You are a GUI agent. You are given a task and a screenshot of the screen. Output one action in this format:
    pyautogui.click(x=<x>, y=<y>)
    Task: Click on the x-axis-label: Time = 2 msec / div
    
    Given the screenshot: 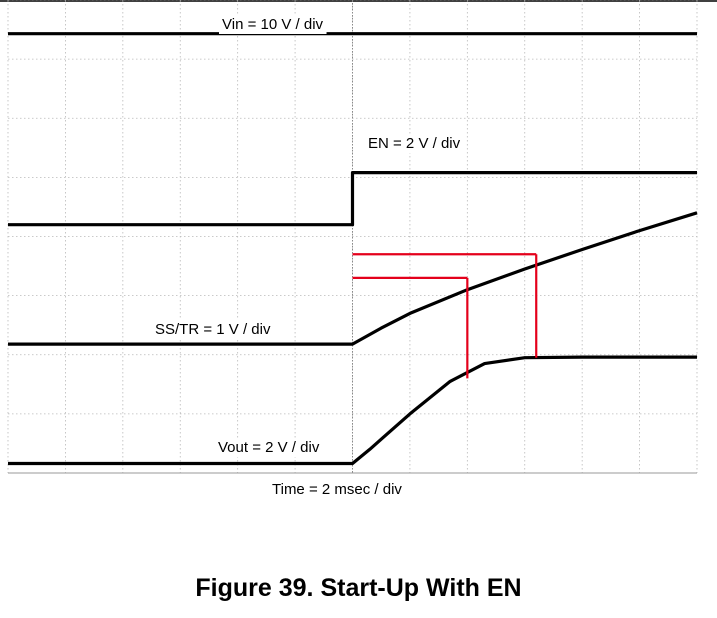 What is the action you would take?
    pyautogui.click(x=337, y=489)
    